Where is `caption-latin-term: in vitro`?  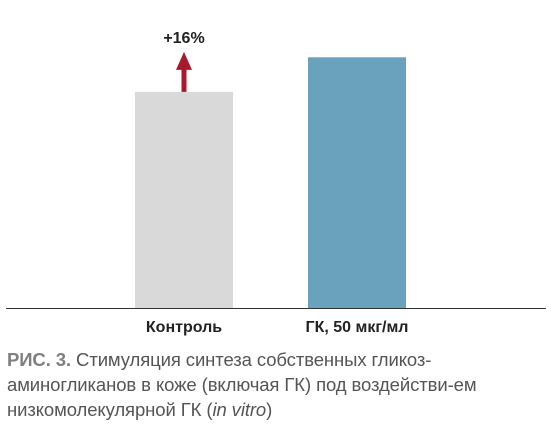 caption-latin-term: in vitro is located at coordinates (239, 409).